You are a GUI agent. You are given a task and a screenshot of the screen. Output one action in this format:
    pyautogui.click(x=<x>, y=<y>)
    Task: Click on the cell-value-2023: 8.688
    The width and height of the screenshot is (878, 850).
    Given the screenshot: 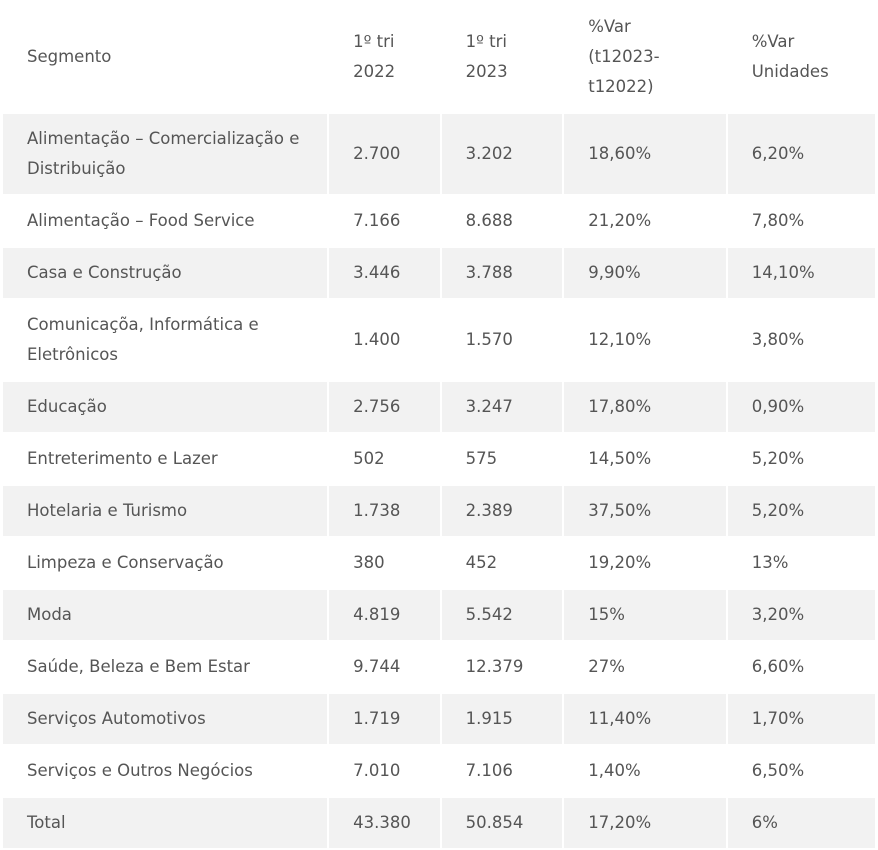 What is the action you would take?
    pyautogui.click(x=502, y=221)
    